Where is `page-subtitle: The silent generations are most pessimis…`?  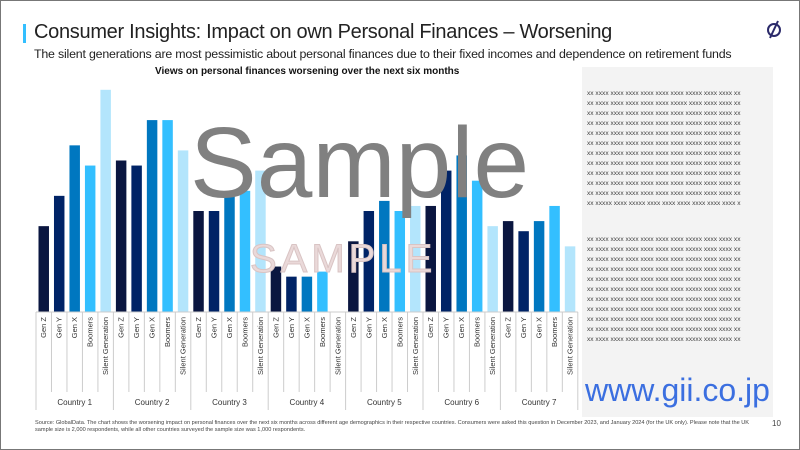 page-subtitle: The silent generations are most pessimis… is located at coordinates (383, 54).